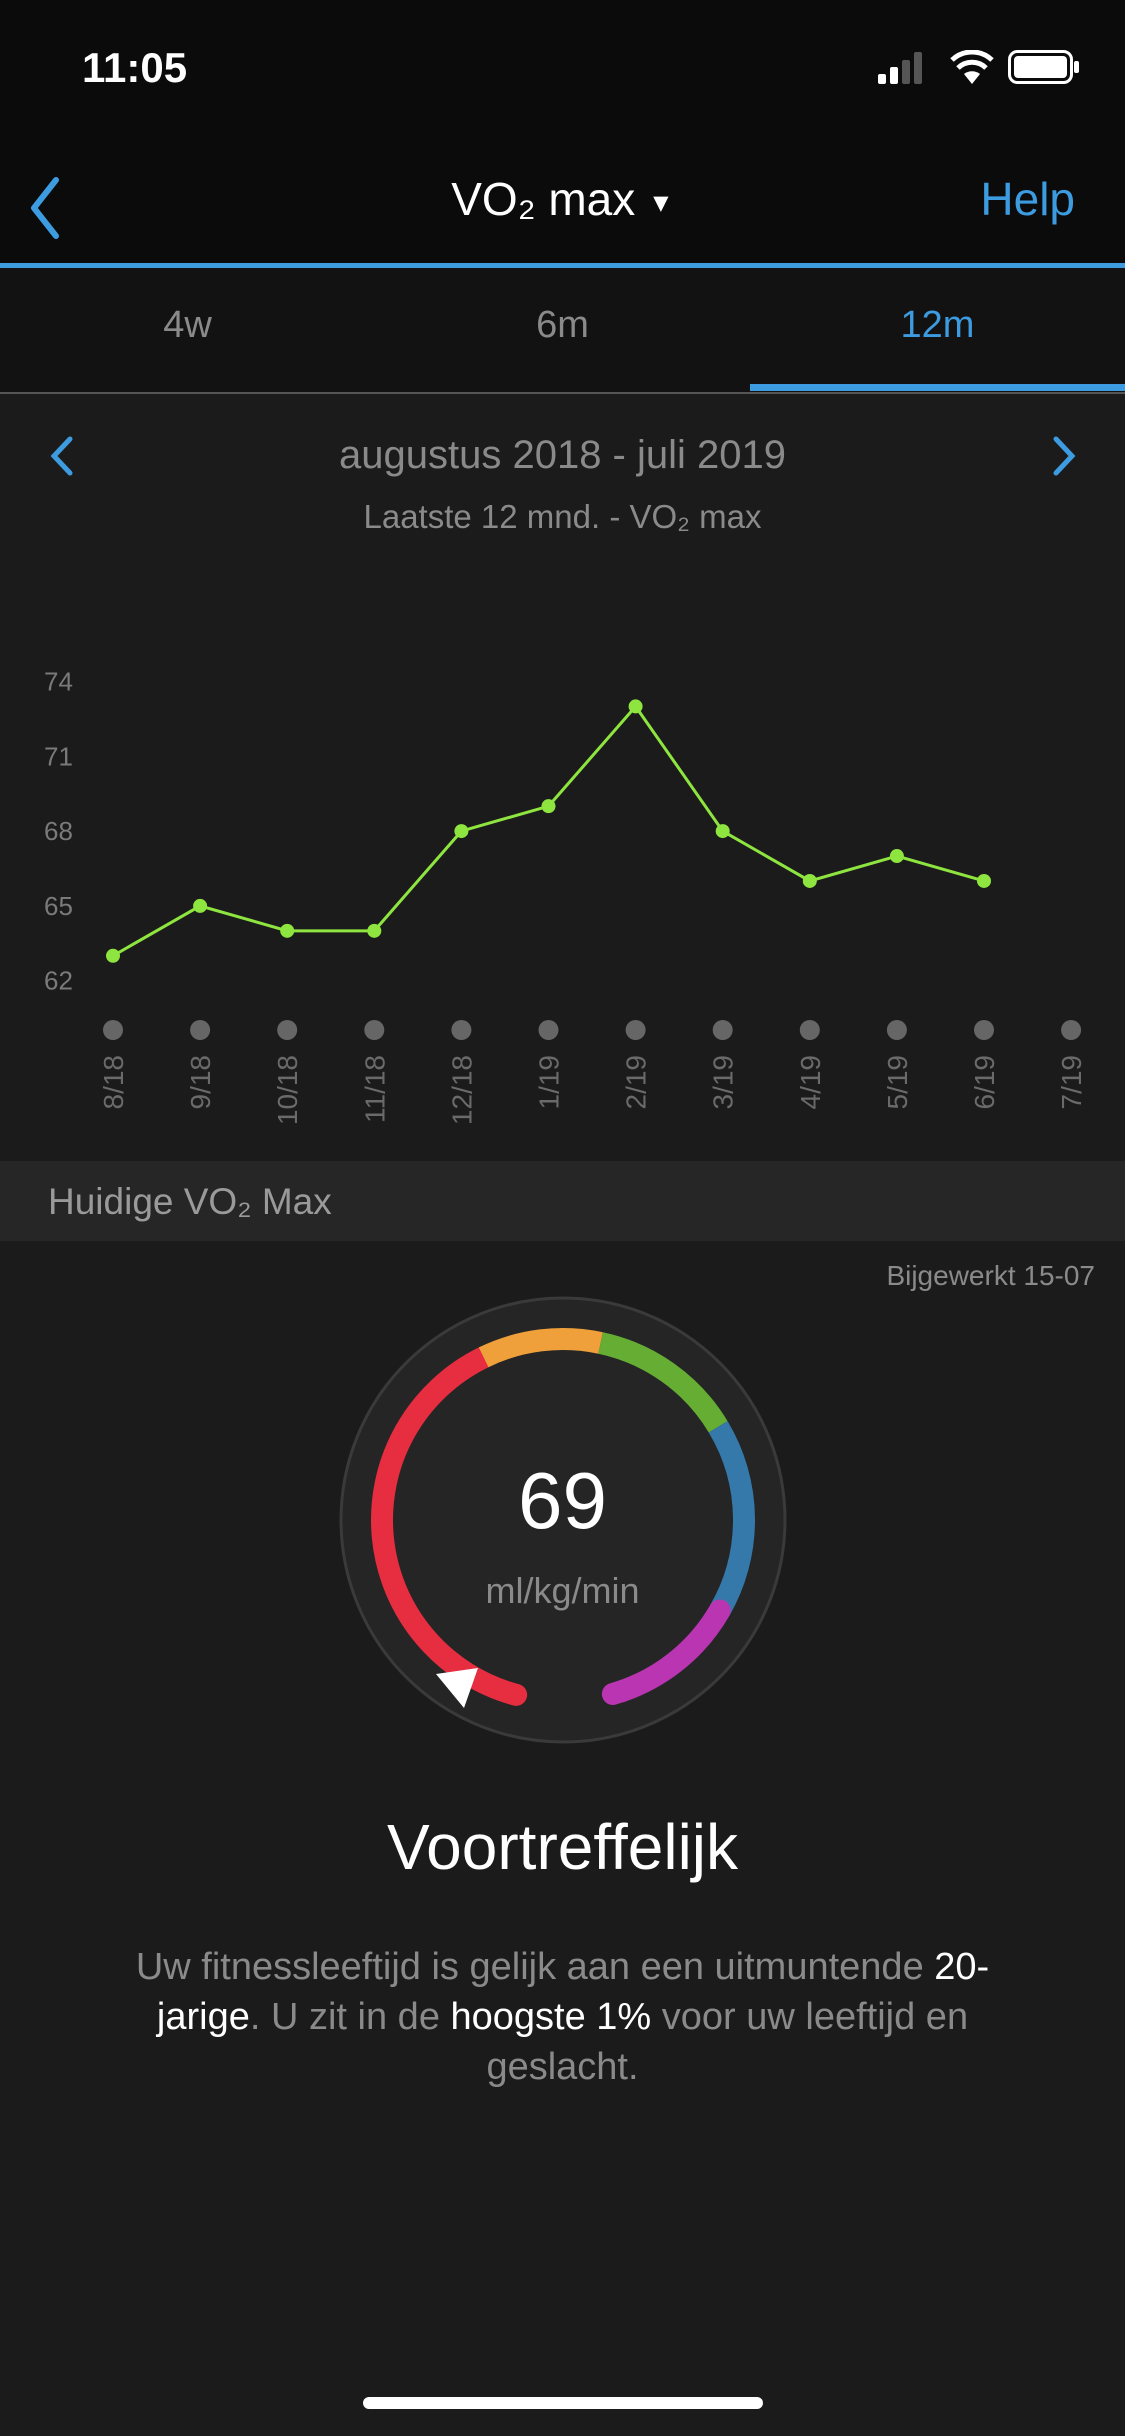 The image size is (1125, 2436). I want to click on header-divider, so click(562, 265).